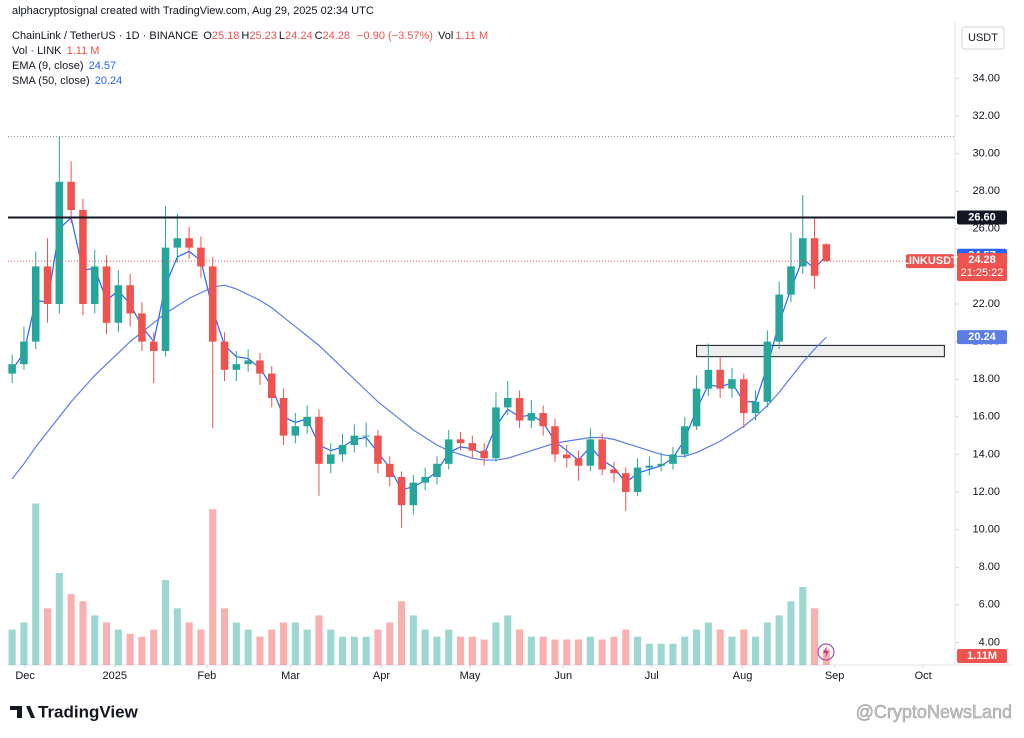 The width and height of the screenshot is (1024, 738). What do you see at coordinates (986, 154) in the screenshot?
I see `y-tick-label: 30.00` at bounding box center [986, 154].